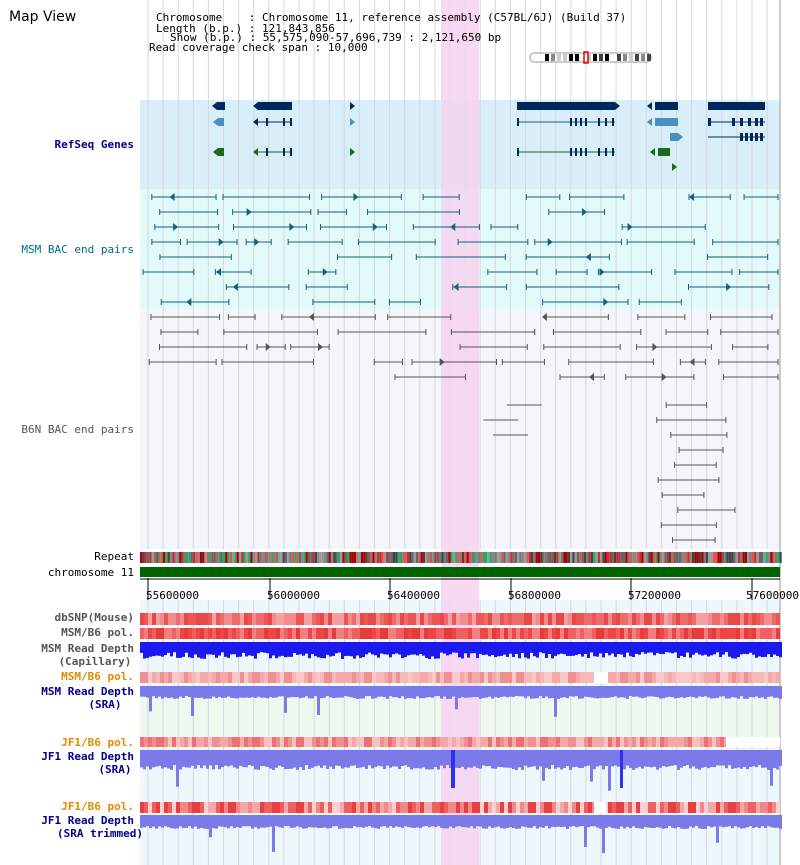 This screenshot has height=865, width=800. What do you see at coordinates (94, 617) in the screenshot?
I see `track-label-dbsnp: dbSNP(Mouse)` at bounding box center [94, 617].